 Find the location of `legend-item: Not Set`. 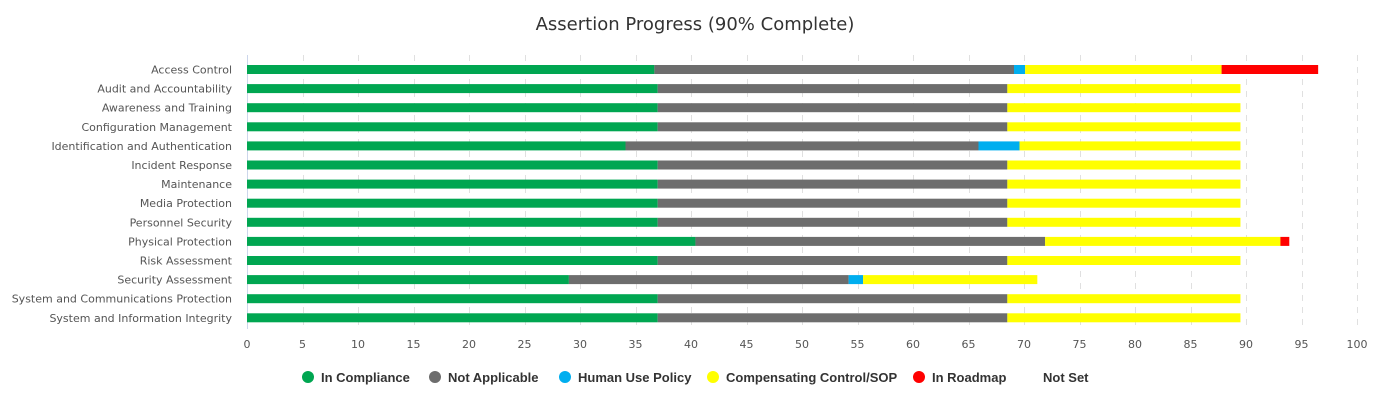

legend-item: Not Set is located at coordinates (1066, 377).